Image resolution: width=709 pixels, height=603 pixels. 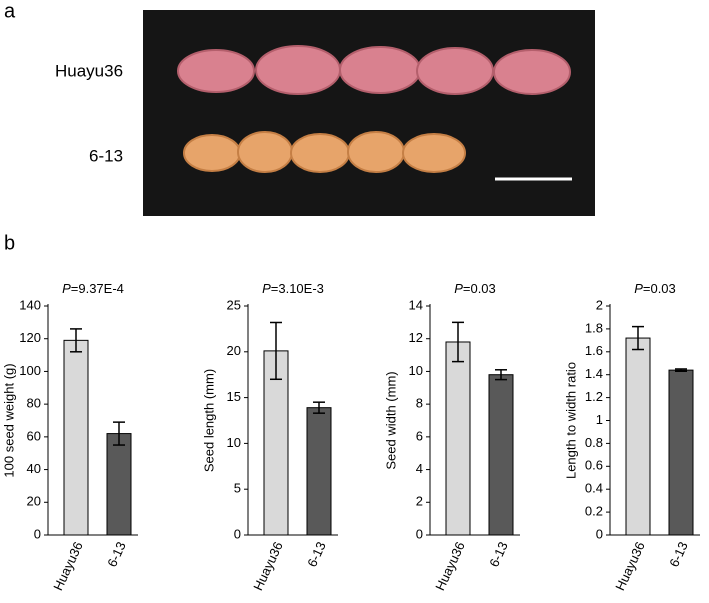 What do you see at coordinates (416, 304) in the screenshot?
I see `y-tick-label: 14` at bounding box center [416, 304].